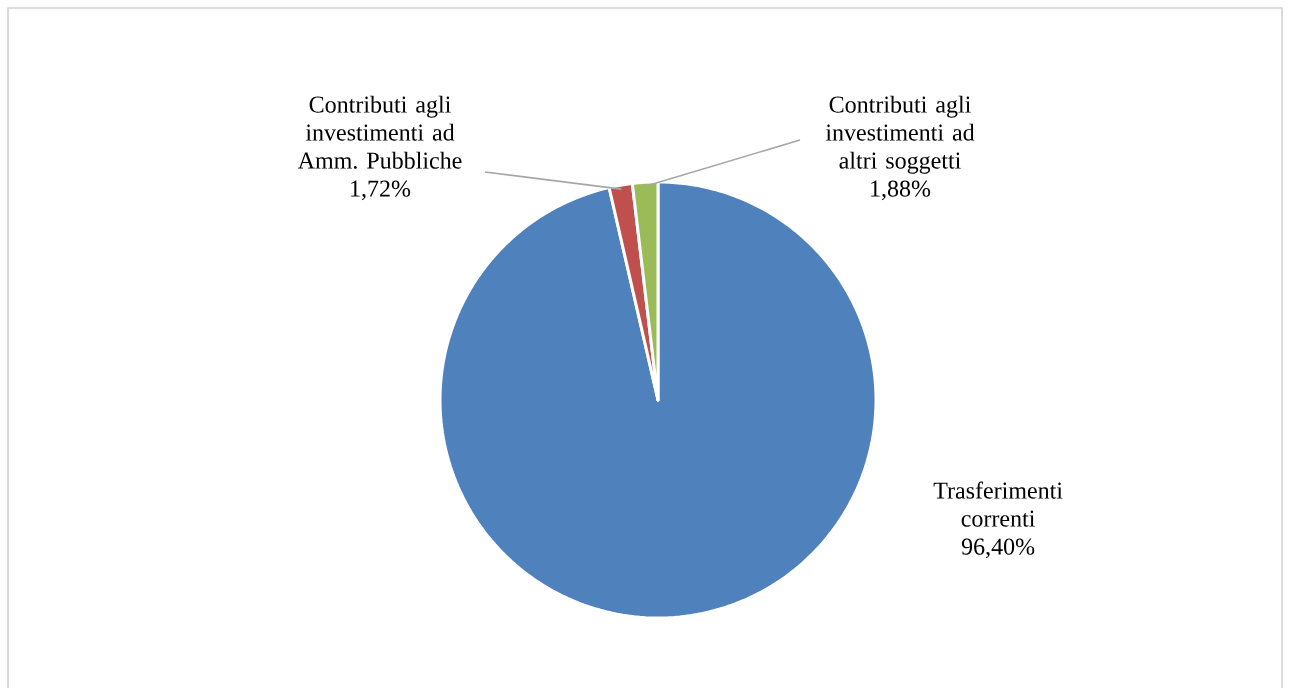 This screenshot has width=1290, height=689. I want to click on data-label: 1,72%, so click(381, 190).